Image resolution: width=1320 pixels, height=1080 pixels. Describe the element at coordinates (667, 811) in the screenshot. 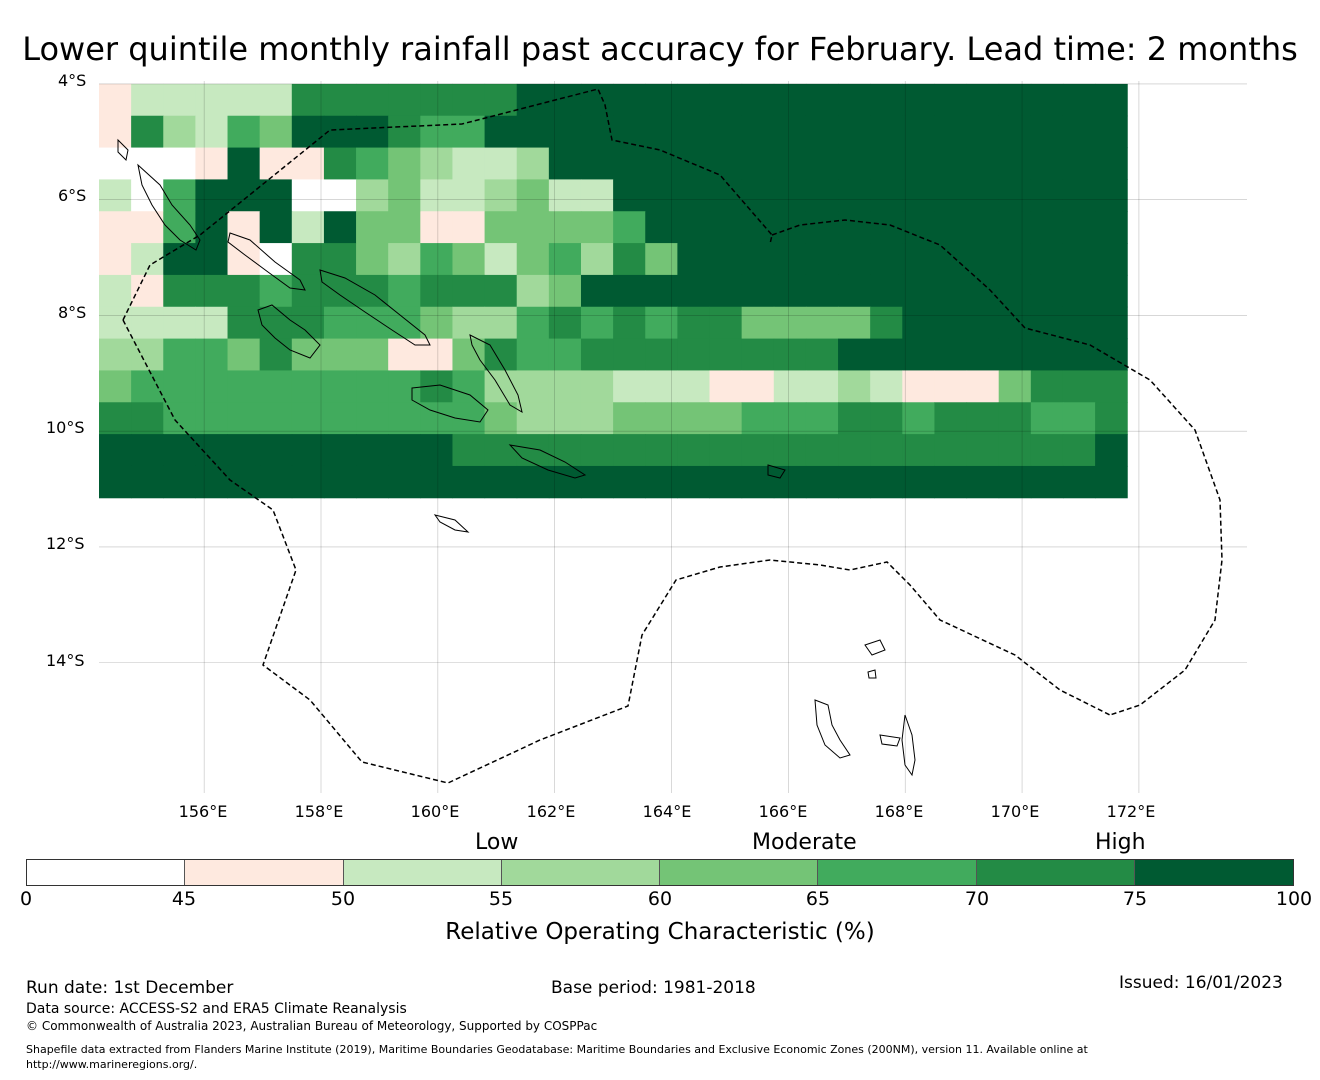

I see `lon-label-164e: 164°E` at that location.